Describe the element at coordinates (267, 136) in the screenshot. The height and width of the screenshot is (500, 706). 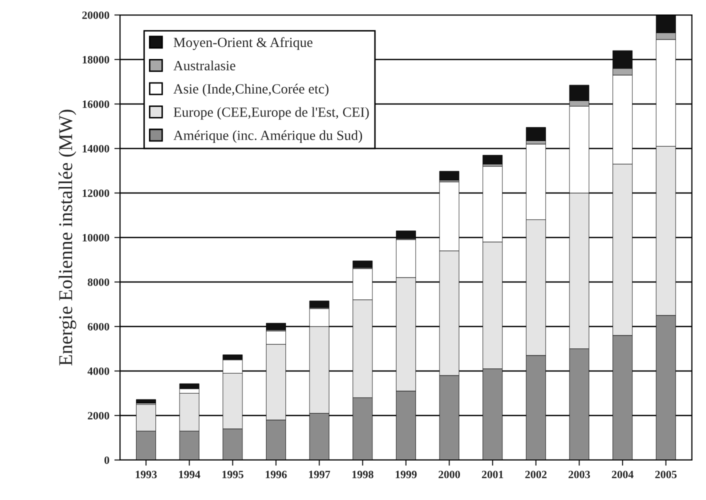
I see `legend-label: Amérique (inc. Amérique du Sud)` at that location.